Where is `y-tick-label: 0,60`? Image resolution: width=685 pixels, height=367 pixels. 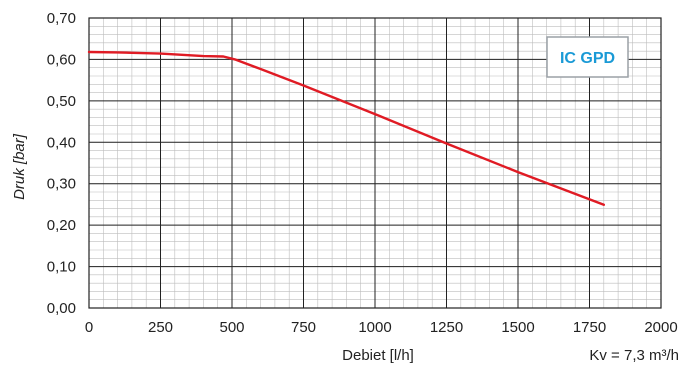
y-tick-label: 0,60 is located at coordinates (61, 59).